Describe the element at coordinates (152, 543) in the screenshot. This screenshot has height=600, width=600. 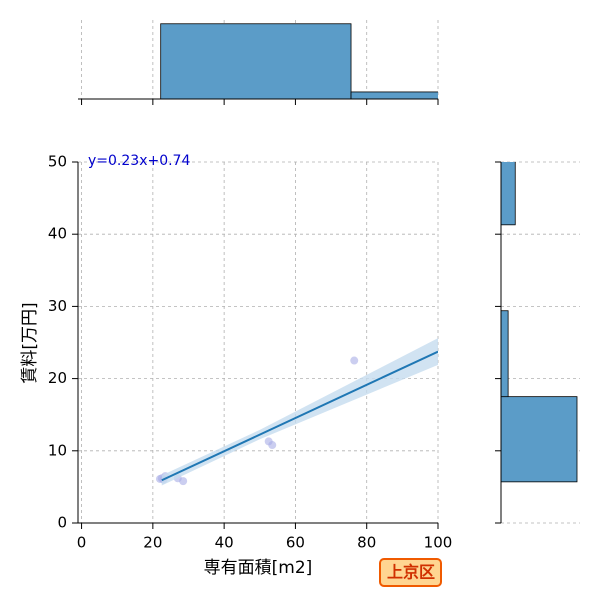
I see `x-tick-label: 20` at that location.